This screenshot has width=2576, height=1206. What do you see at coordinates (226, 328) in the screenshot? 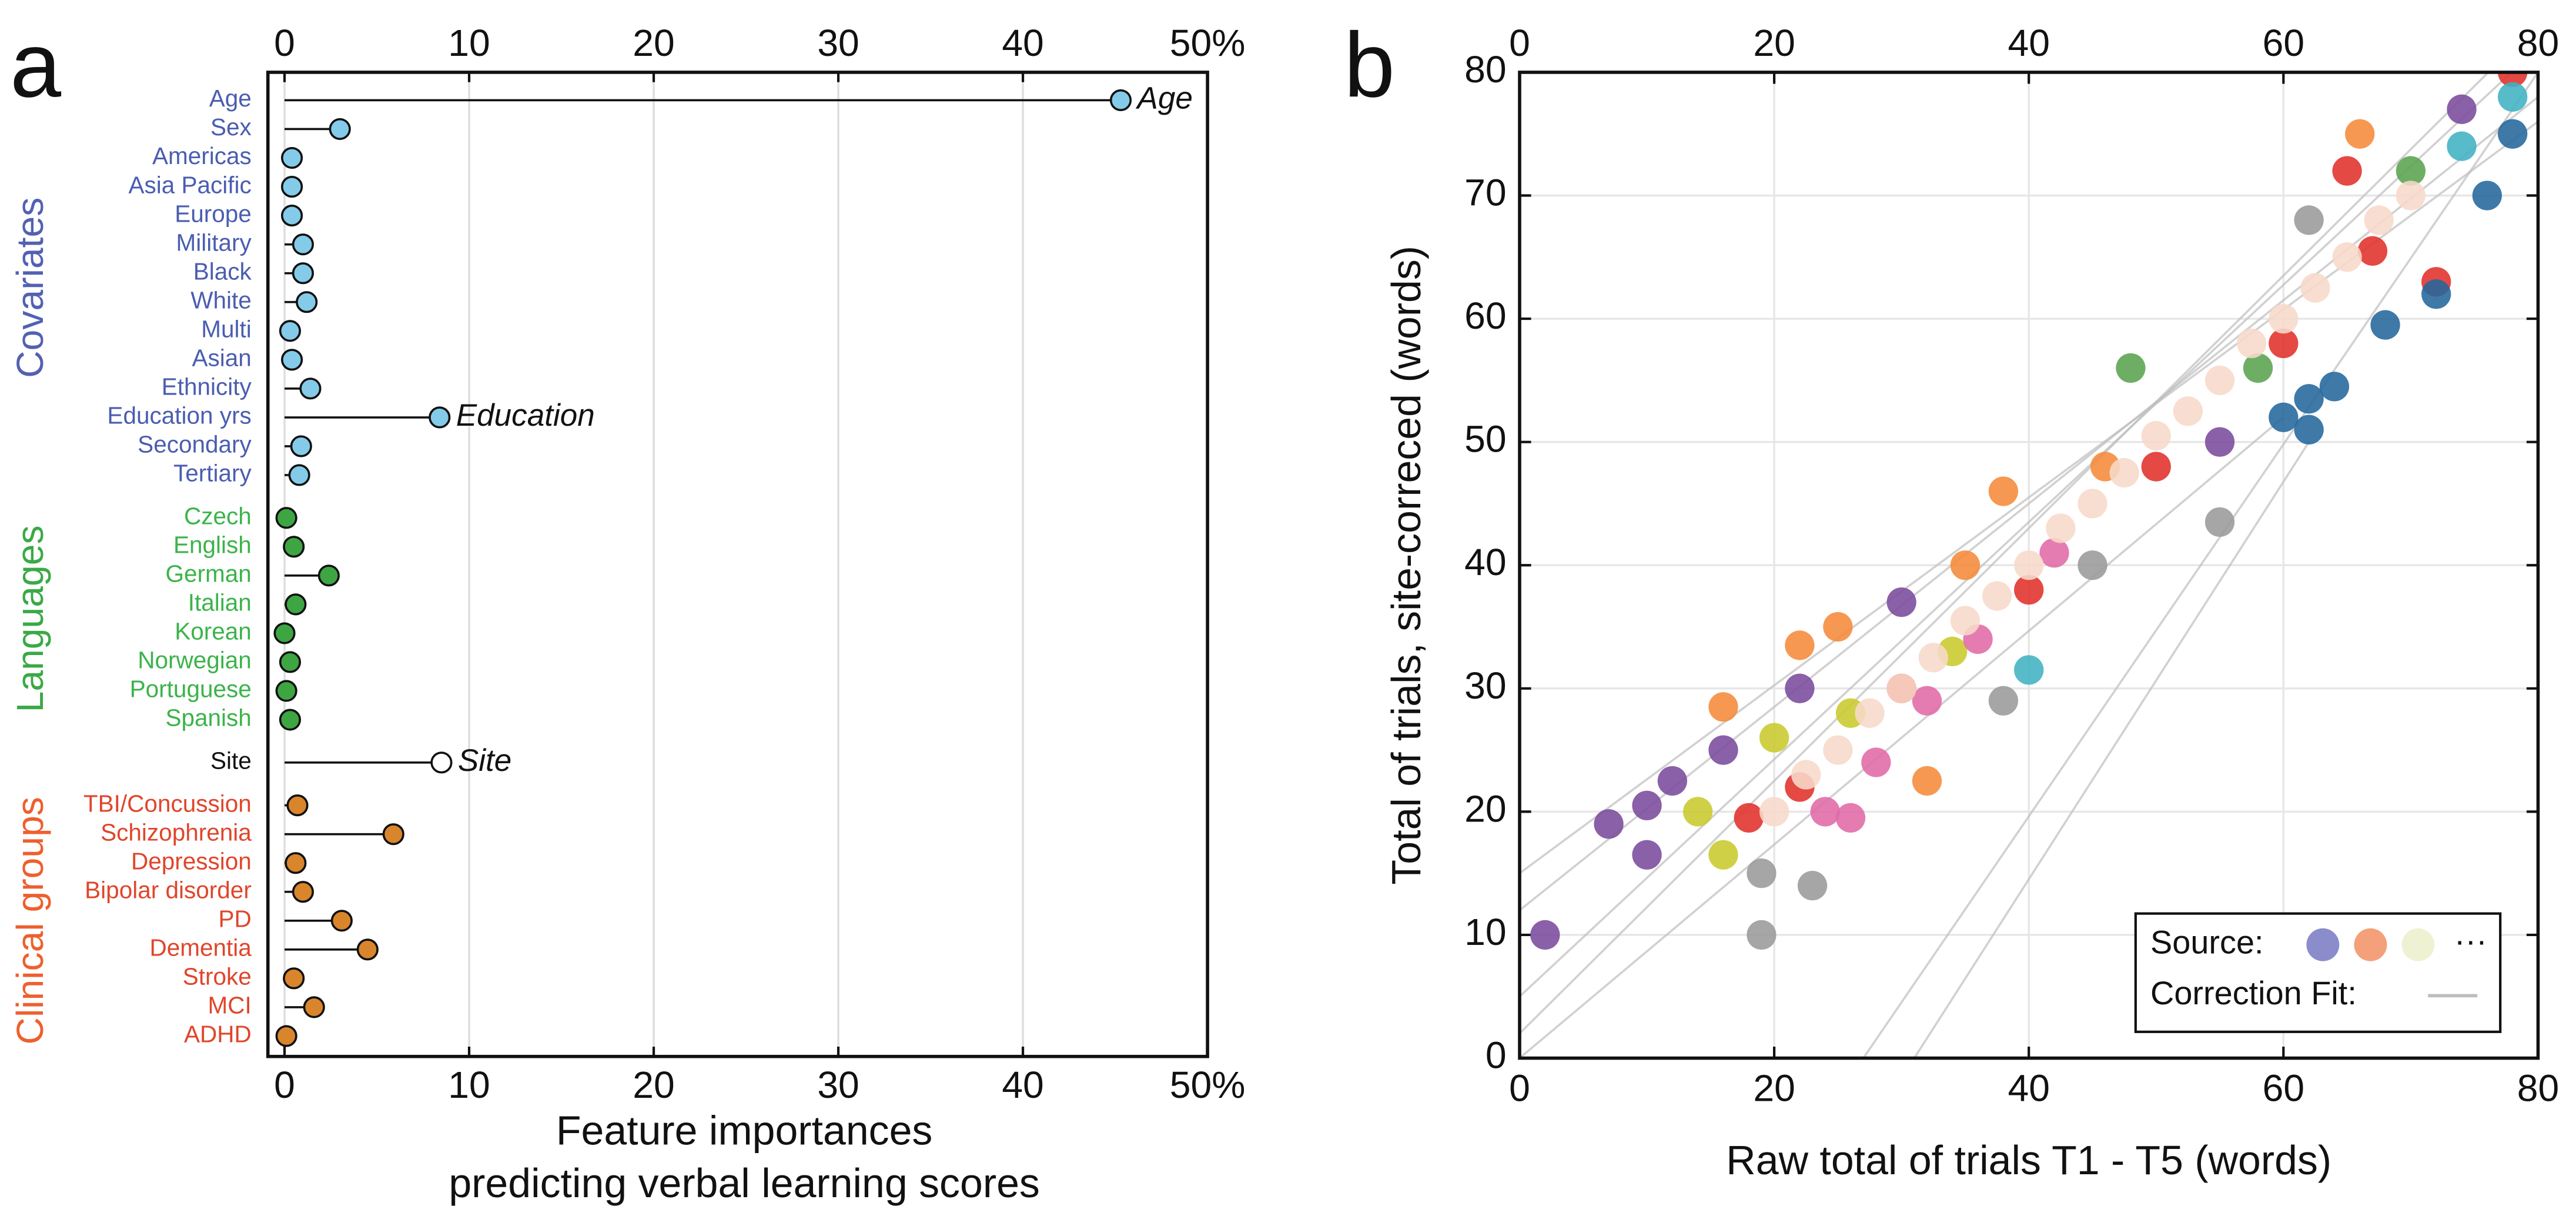
I see `category-label: Multi` at bounding box center [226, 328].